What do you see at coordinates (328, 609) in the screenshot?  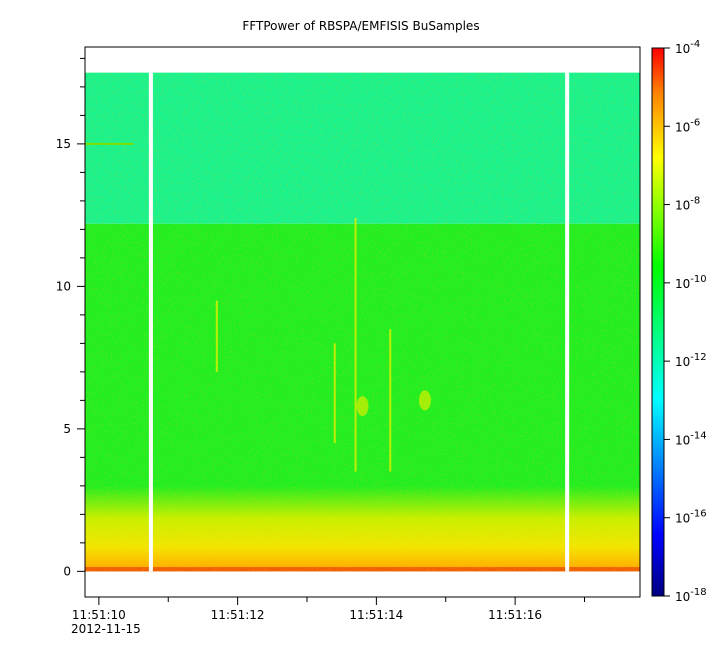 I see `x-axis: 11:51:10 11:51:12 11:51:14 11:51:16` at bounding box center [328, 609].